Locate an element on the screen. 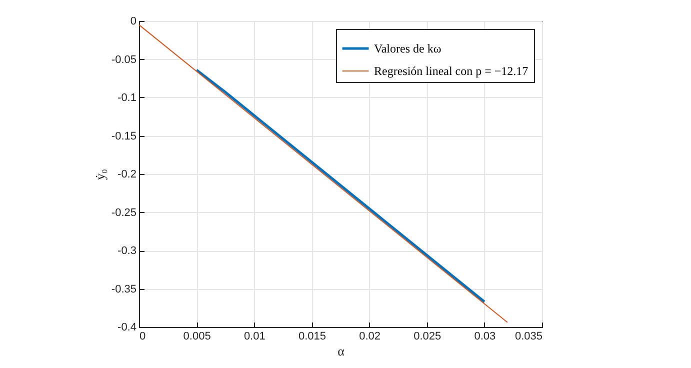 This screenshot has height=368, width=691. x-tick-label: 0.025 is located at coordinates (428, 336).